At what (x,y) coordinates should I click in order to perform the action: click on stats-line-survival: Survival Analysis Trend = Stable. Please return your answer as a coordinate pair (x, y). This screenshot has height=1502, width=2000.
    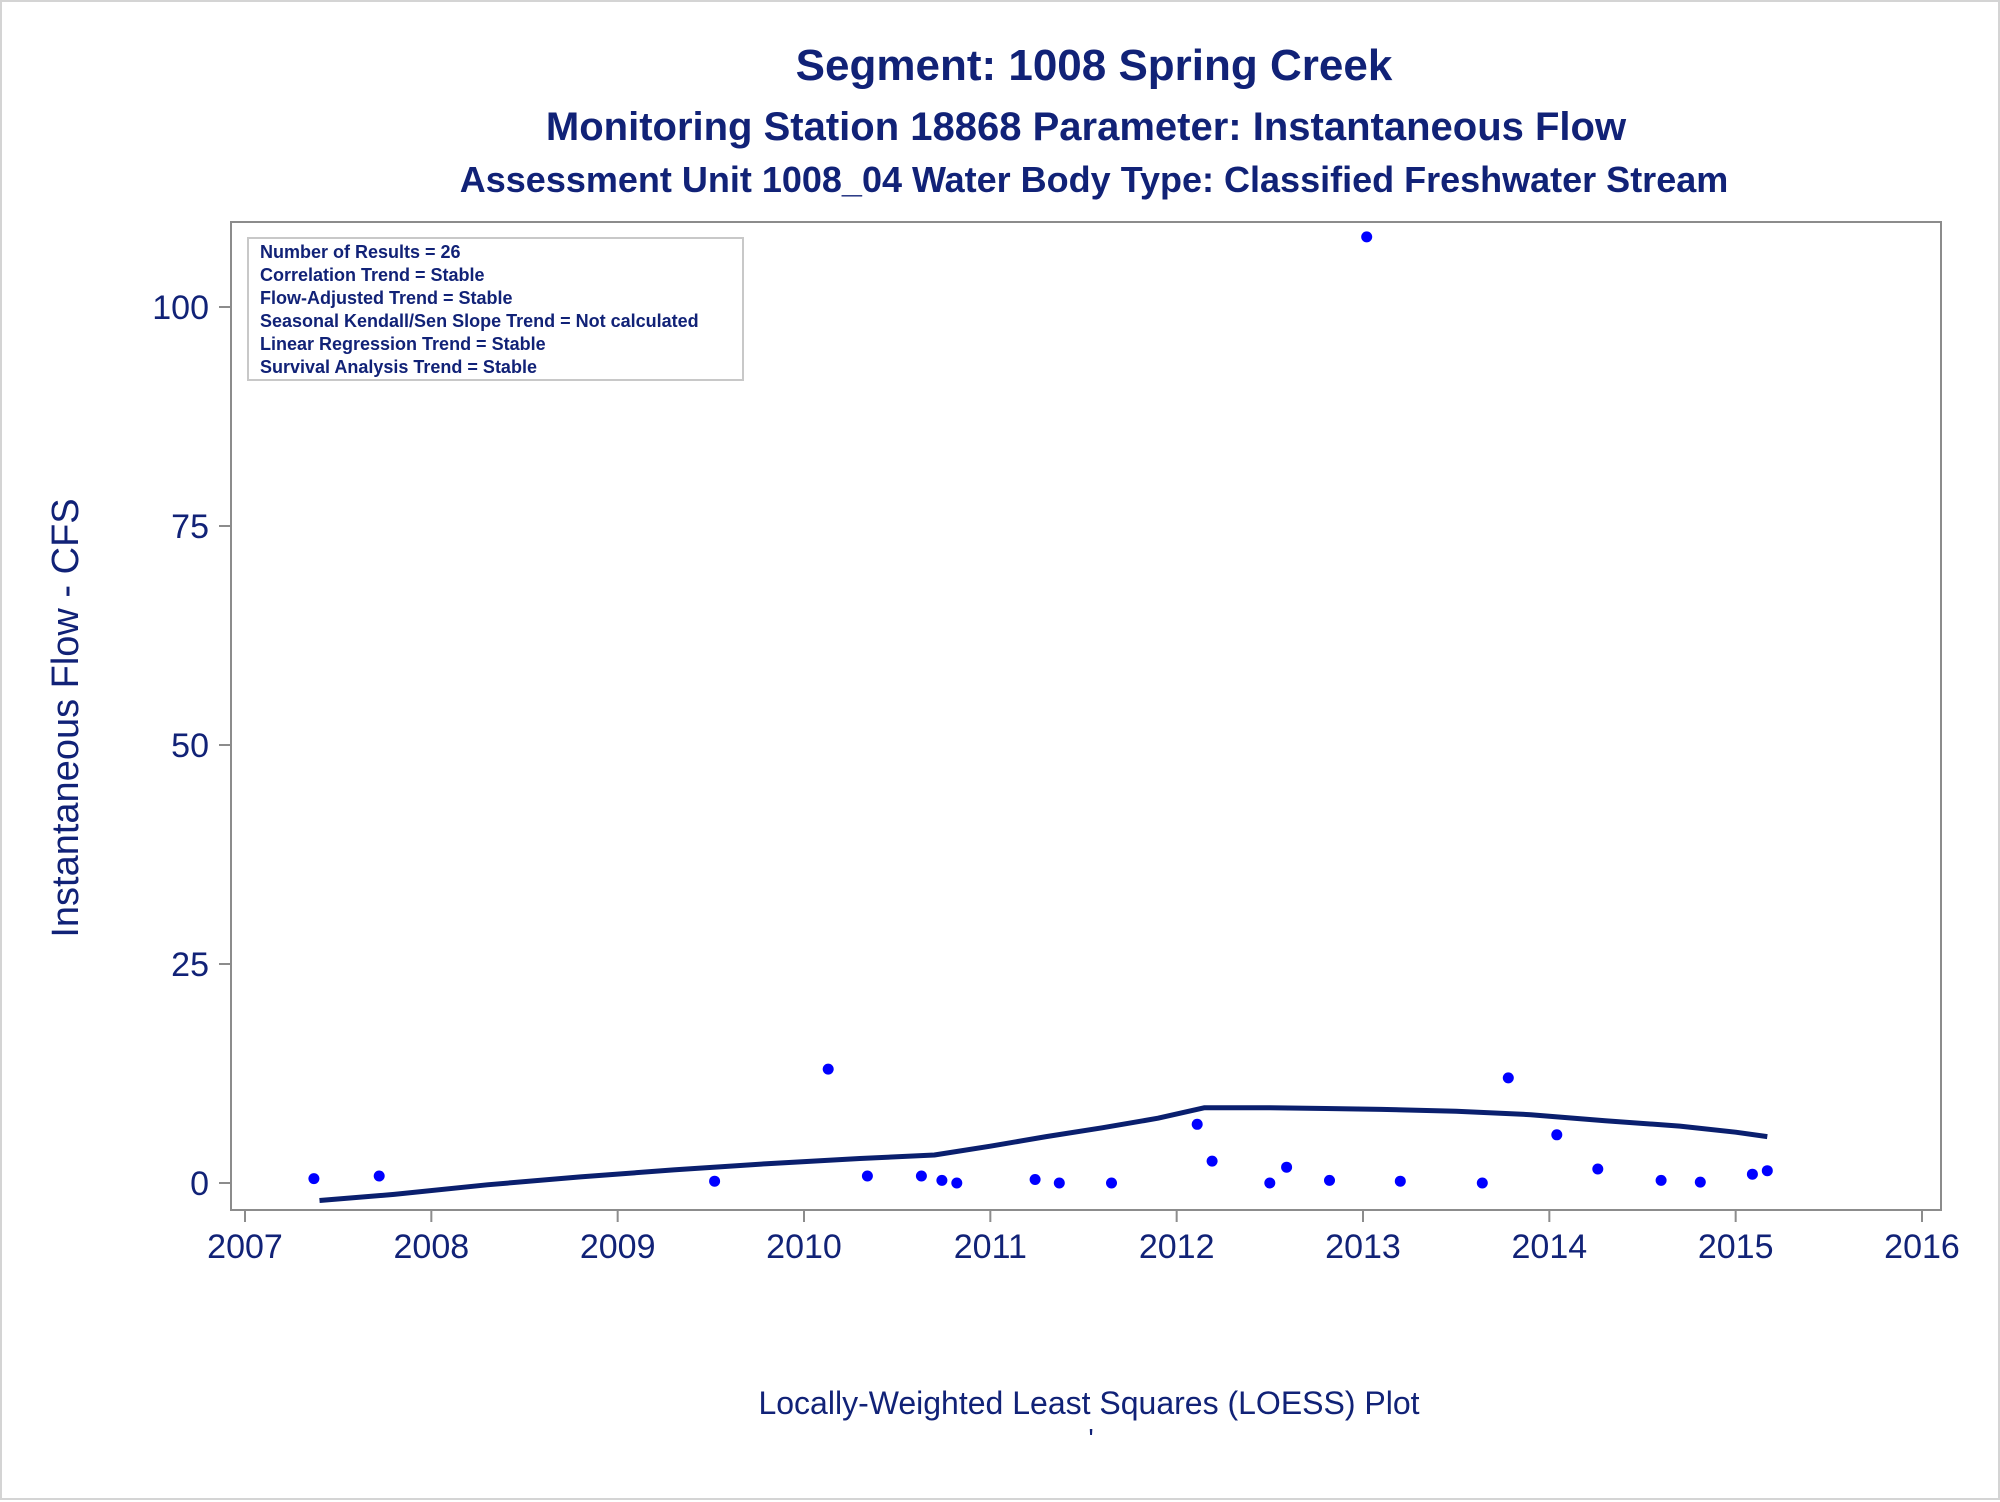
    Looking at the image, I should click on (398, 367).